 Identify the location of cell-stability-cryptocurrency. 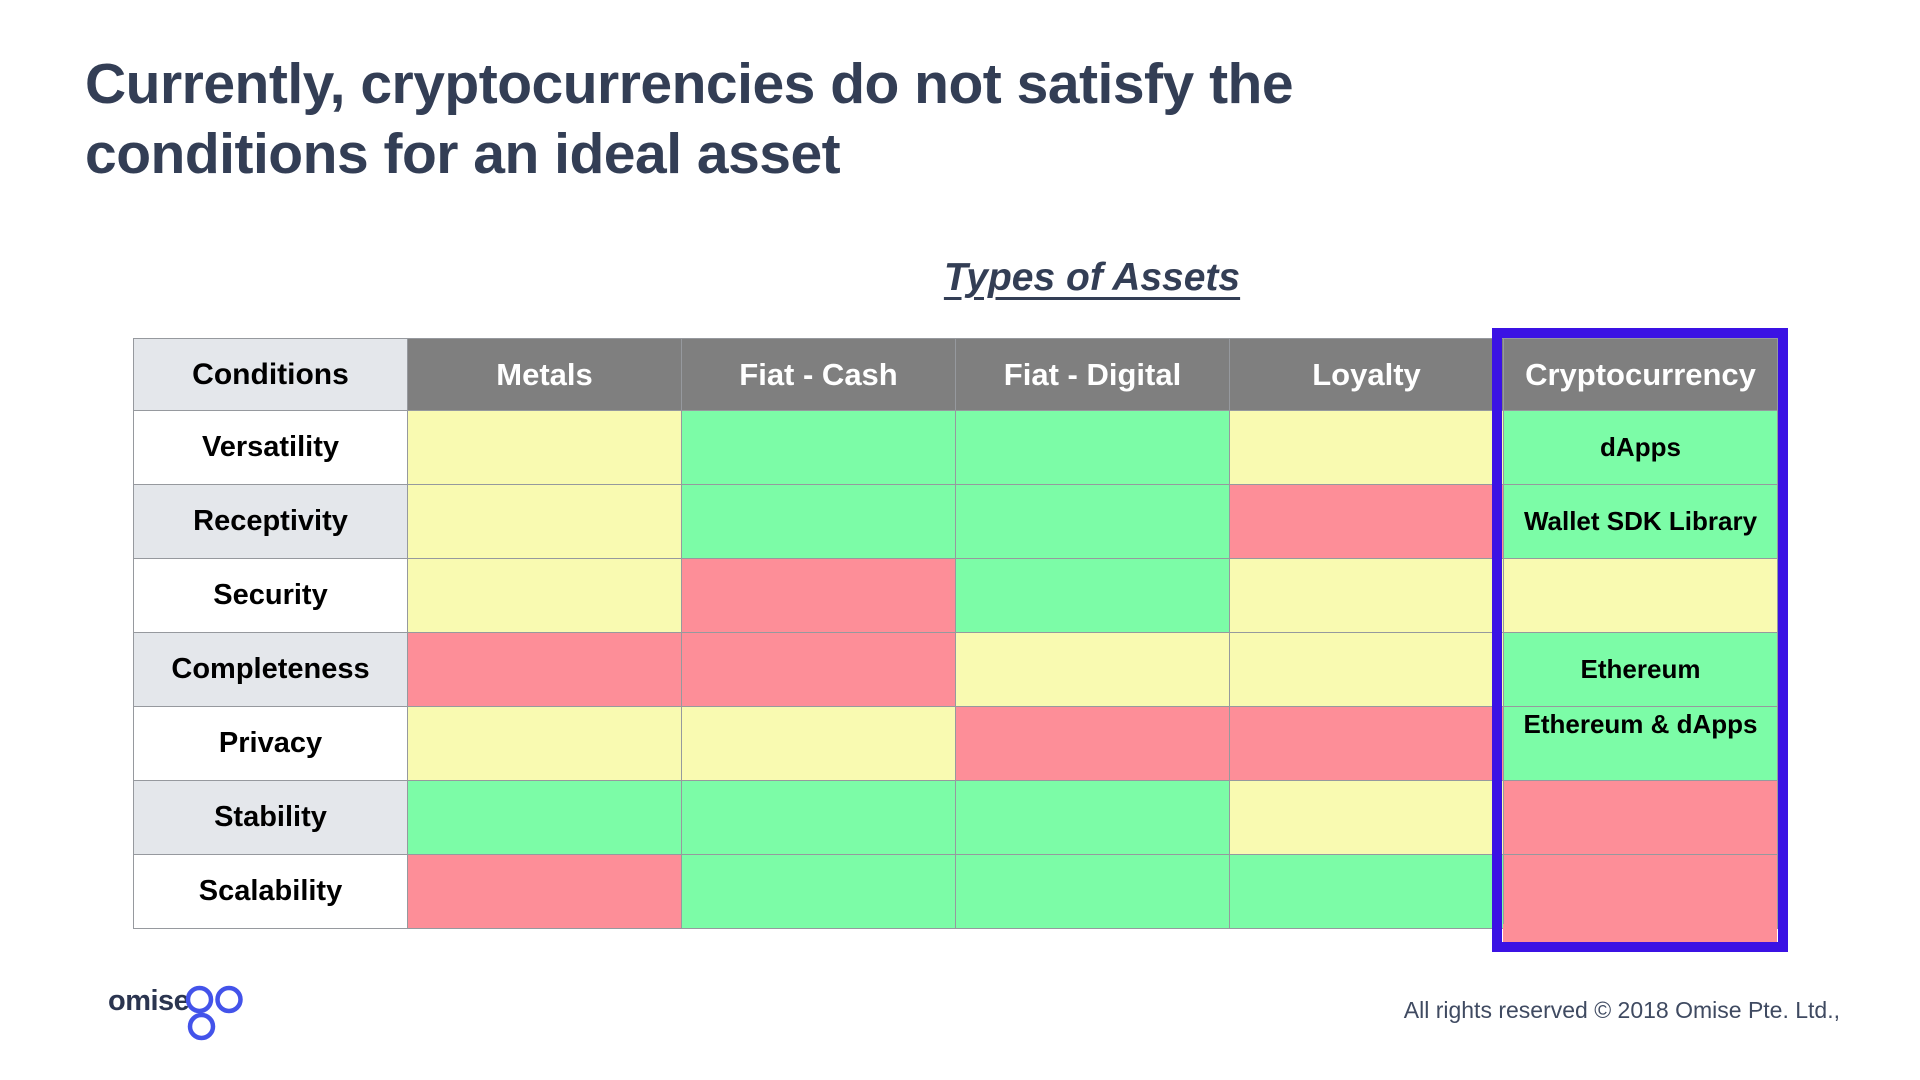
(1640, 817).